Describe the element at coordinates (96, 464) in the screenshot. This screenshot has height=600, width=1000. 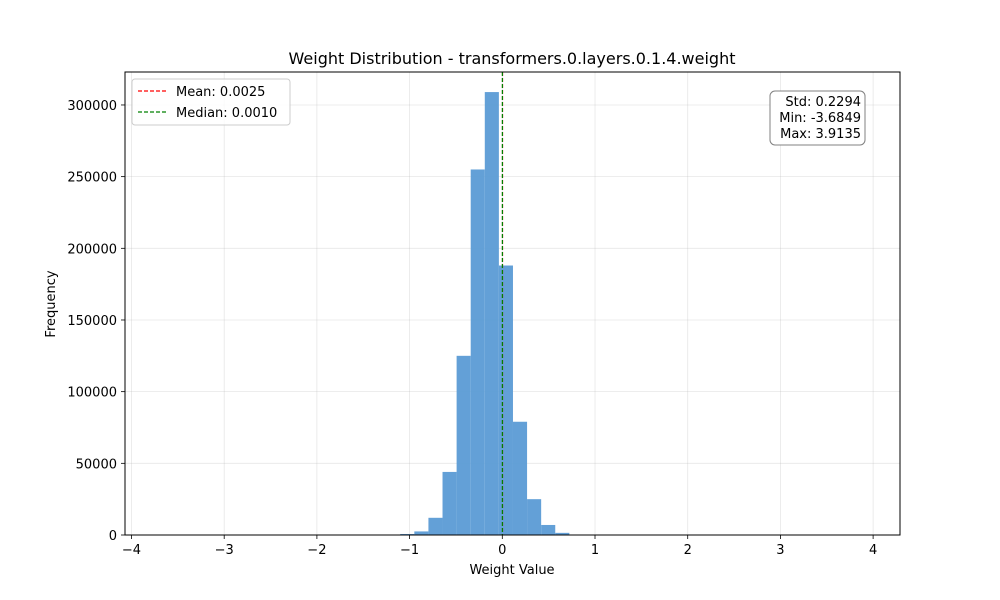
I see `y-tick-label: 50000` at that location.